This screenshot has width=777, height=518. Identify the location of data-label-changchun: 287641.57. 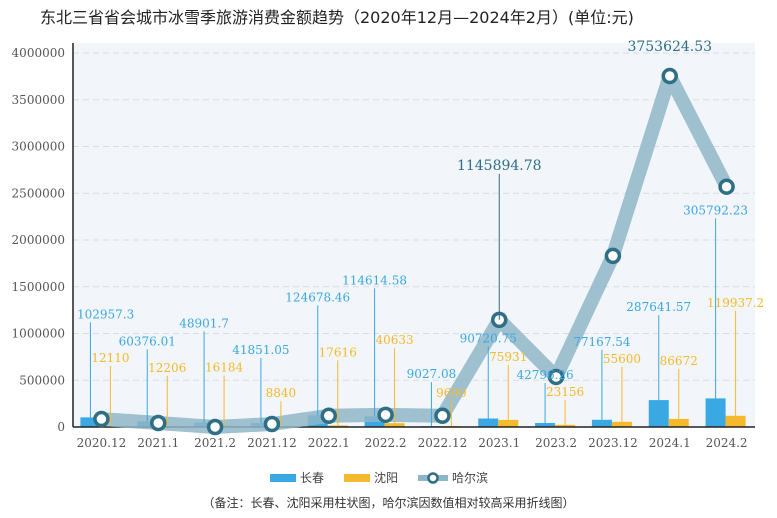
(658, 307).